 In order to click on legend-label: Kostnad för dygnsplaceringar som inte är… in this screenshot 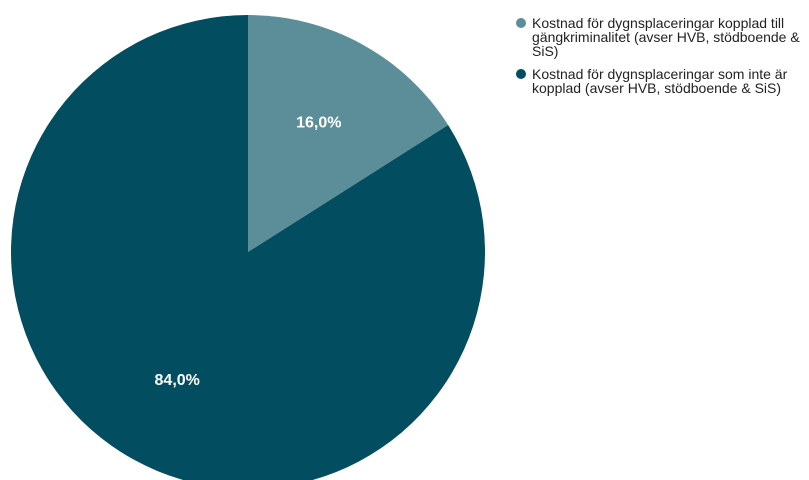, I will do `click(660, 81)`.